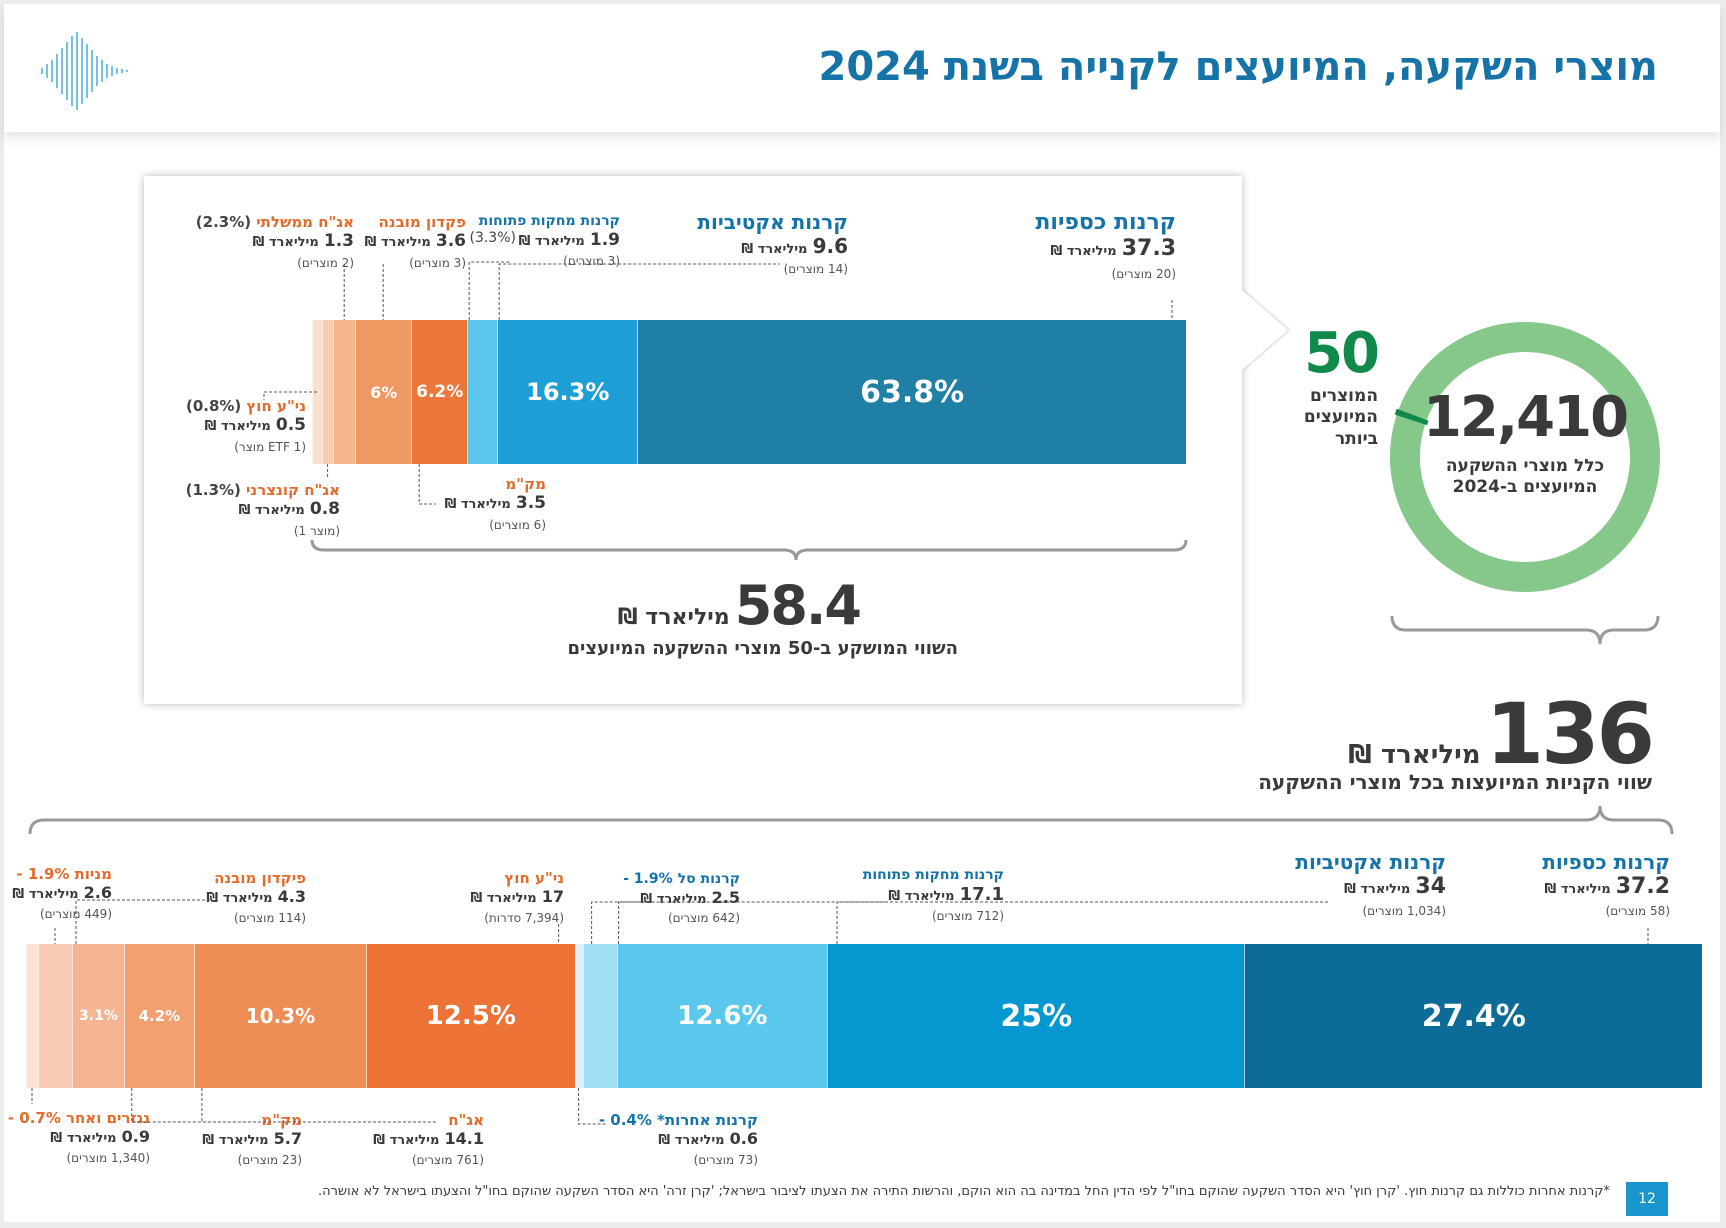 The width and height of the screenshot is (1726, 1228). Describe the element at coordinates (135, 1137) in the screenshot. I see `segment-value: 0.9` at that location.